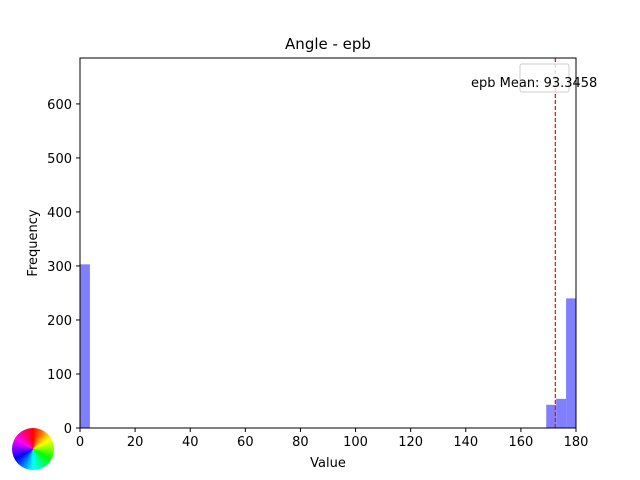 This screenshot has height=480, width=640. I want to click on y-tick-label: 0, so click(68, 429).